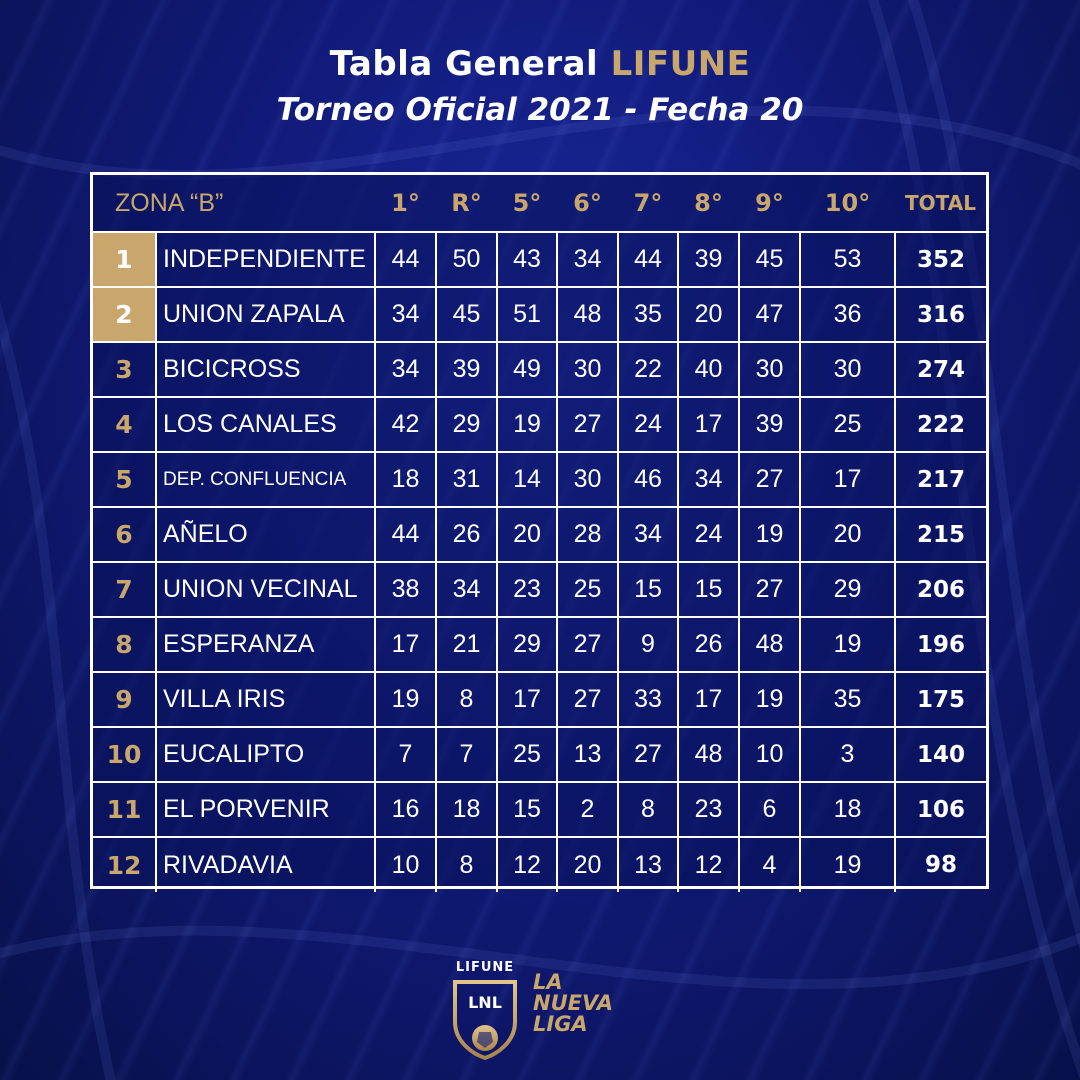 This screenshot has height=1080, width=1080. What do you see at coordinates (940, 644) in the screenshot?
I see `total-cell: 196` at bounding box center [940, 644].